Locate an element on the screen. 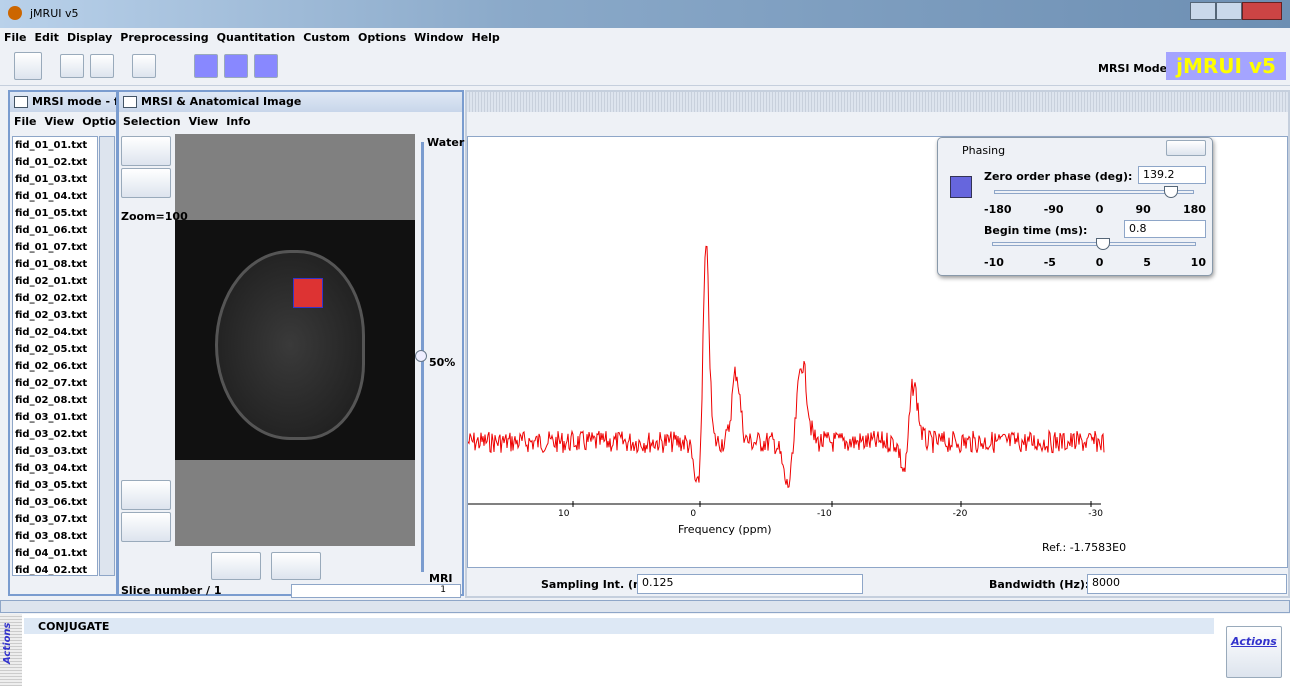  tick-label: 10 is located at coordinates (1198, 262).